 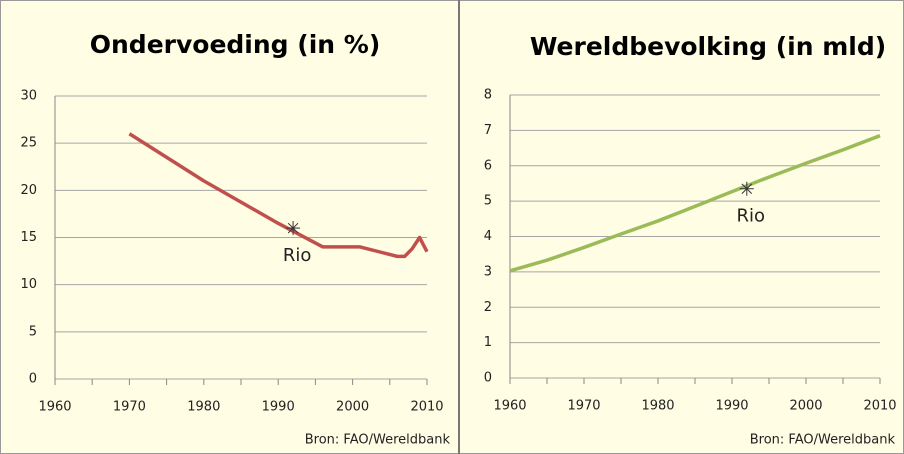 I want to click on chart-title: Ondervoeding (in %), so click(x=235, y=44).